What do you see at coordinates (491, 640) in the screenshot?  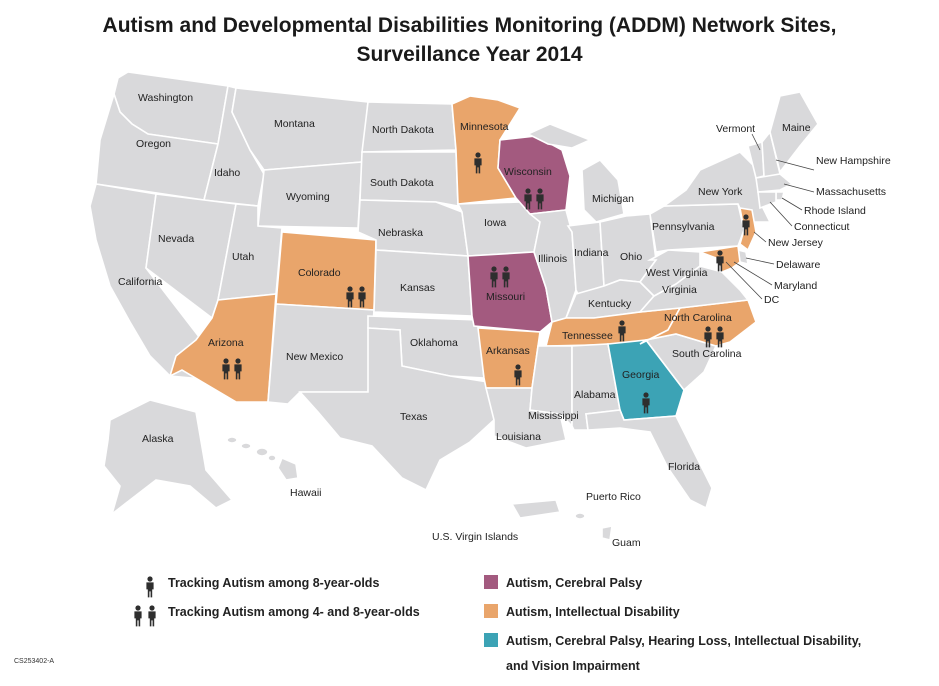 I see `legend-swatch-all` at bounding box center [491, 640].